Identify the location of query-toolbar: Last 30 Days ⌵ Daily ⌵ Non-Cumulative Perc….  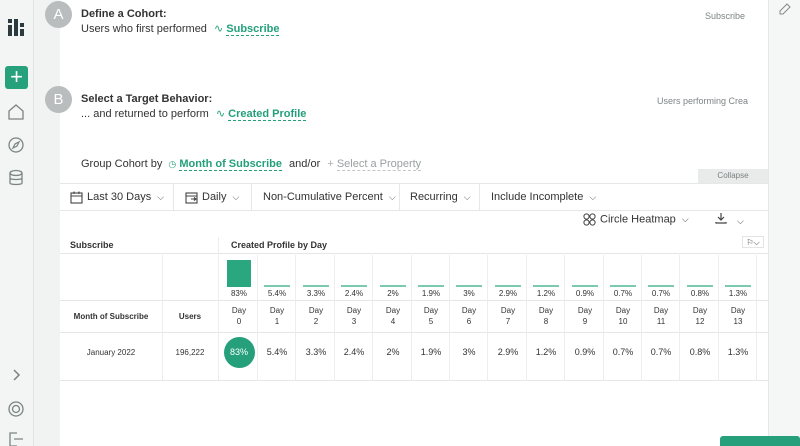
(414, 197).